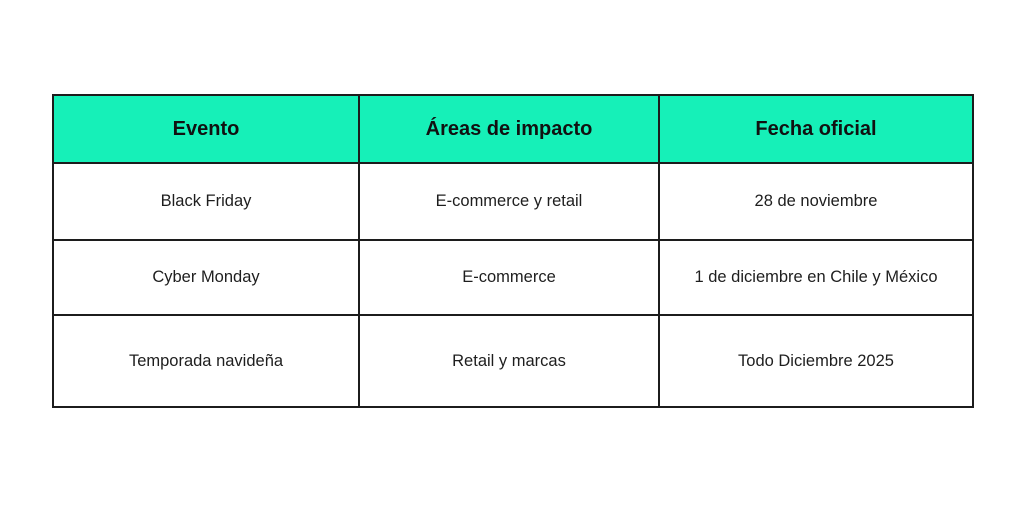 The width and height of the screenshot is (1024, 512). Describe the element at coordinates (206, 277) in the screenshot. I see `cell-evento: Cyber Monday` at that location.